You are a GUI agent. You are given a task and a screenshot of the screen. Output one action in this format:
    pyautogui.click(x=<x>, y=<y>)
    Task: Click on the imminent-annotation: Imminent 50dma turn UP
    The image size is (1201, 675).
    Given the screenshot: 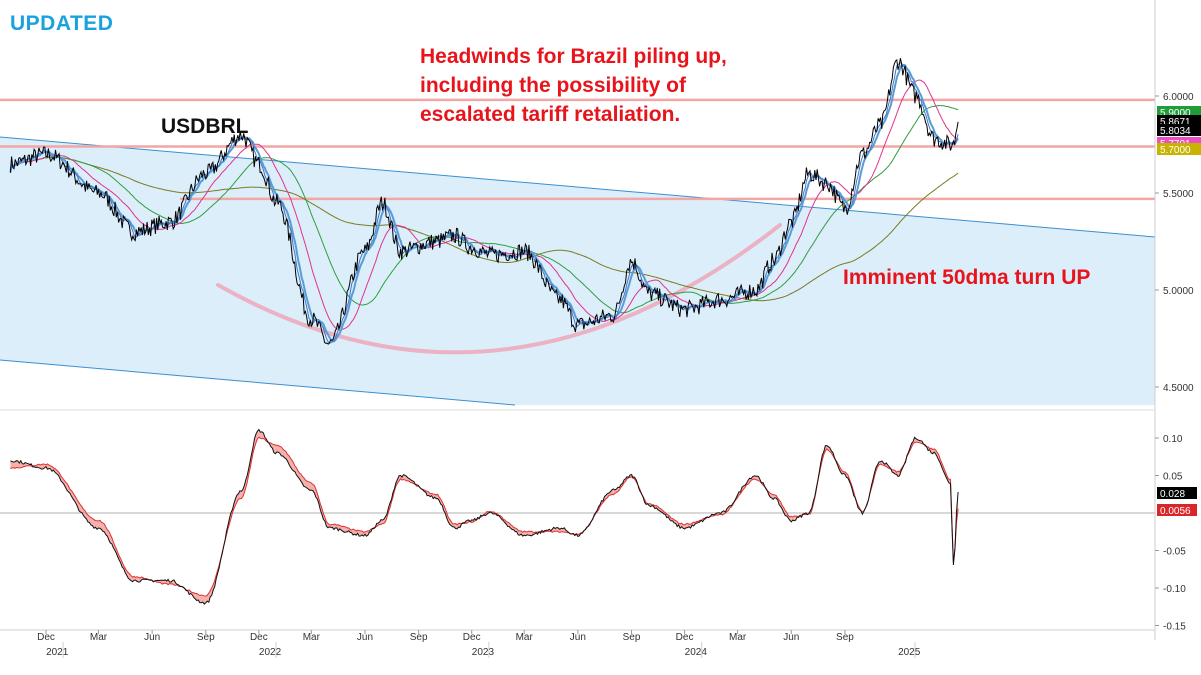 What is the action you would take?
    pyautogui.click(x=967, y=277)
    